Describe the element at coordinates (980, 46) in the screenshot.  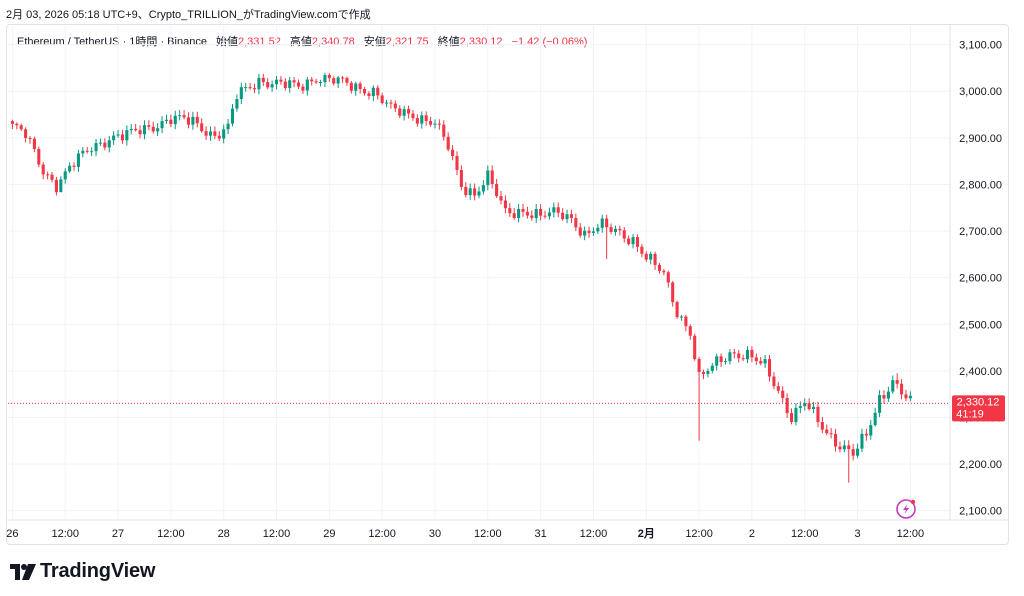
I see `price-tick-label: 3,100.00` at that location.